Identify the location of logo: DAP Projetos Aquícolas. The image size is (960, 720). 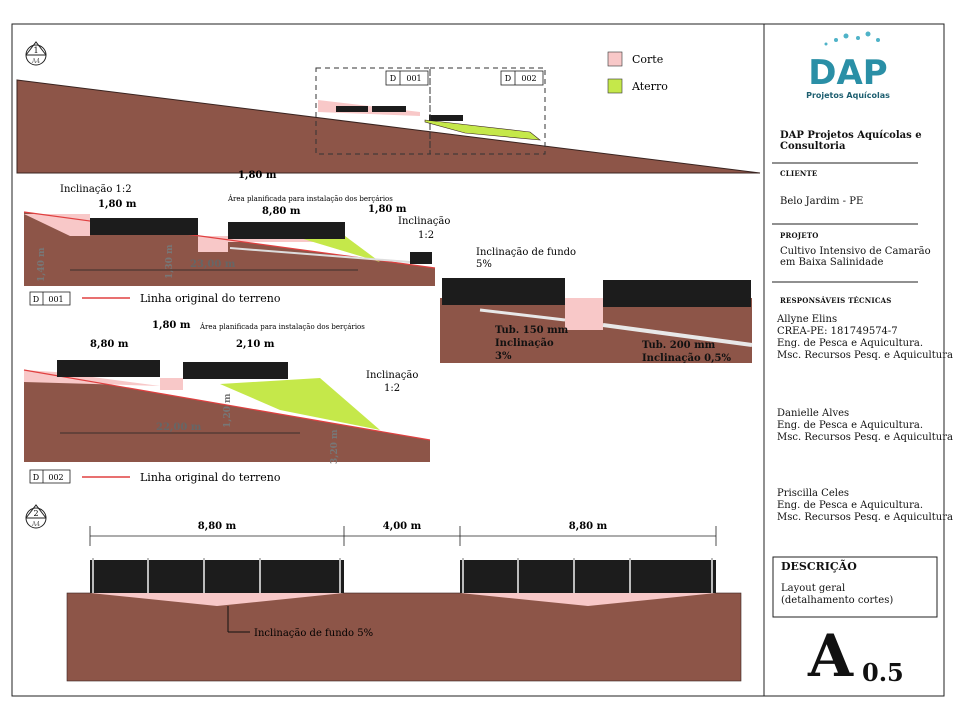
(848, 65).